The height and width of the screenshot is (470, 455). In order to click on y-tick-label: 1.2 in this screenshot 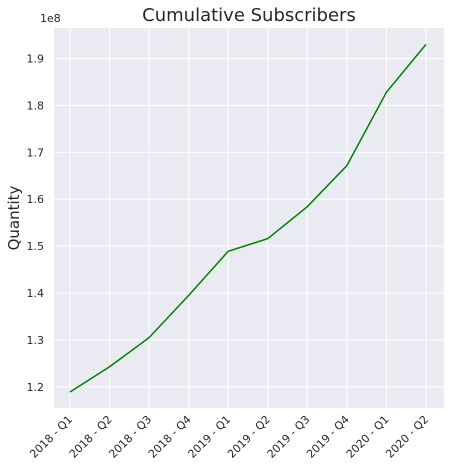, I will do `click(36, 387)`.